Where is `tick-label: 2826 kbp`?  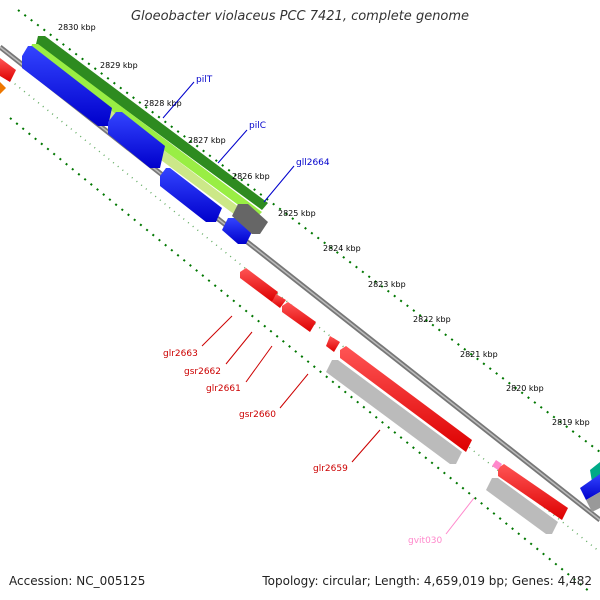
tick-label: 2826 kbp is located at coordinates (251, 176).